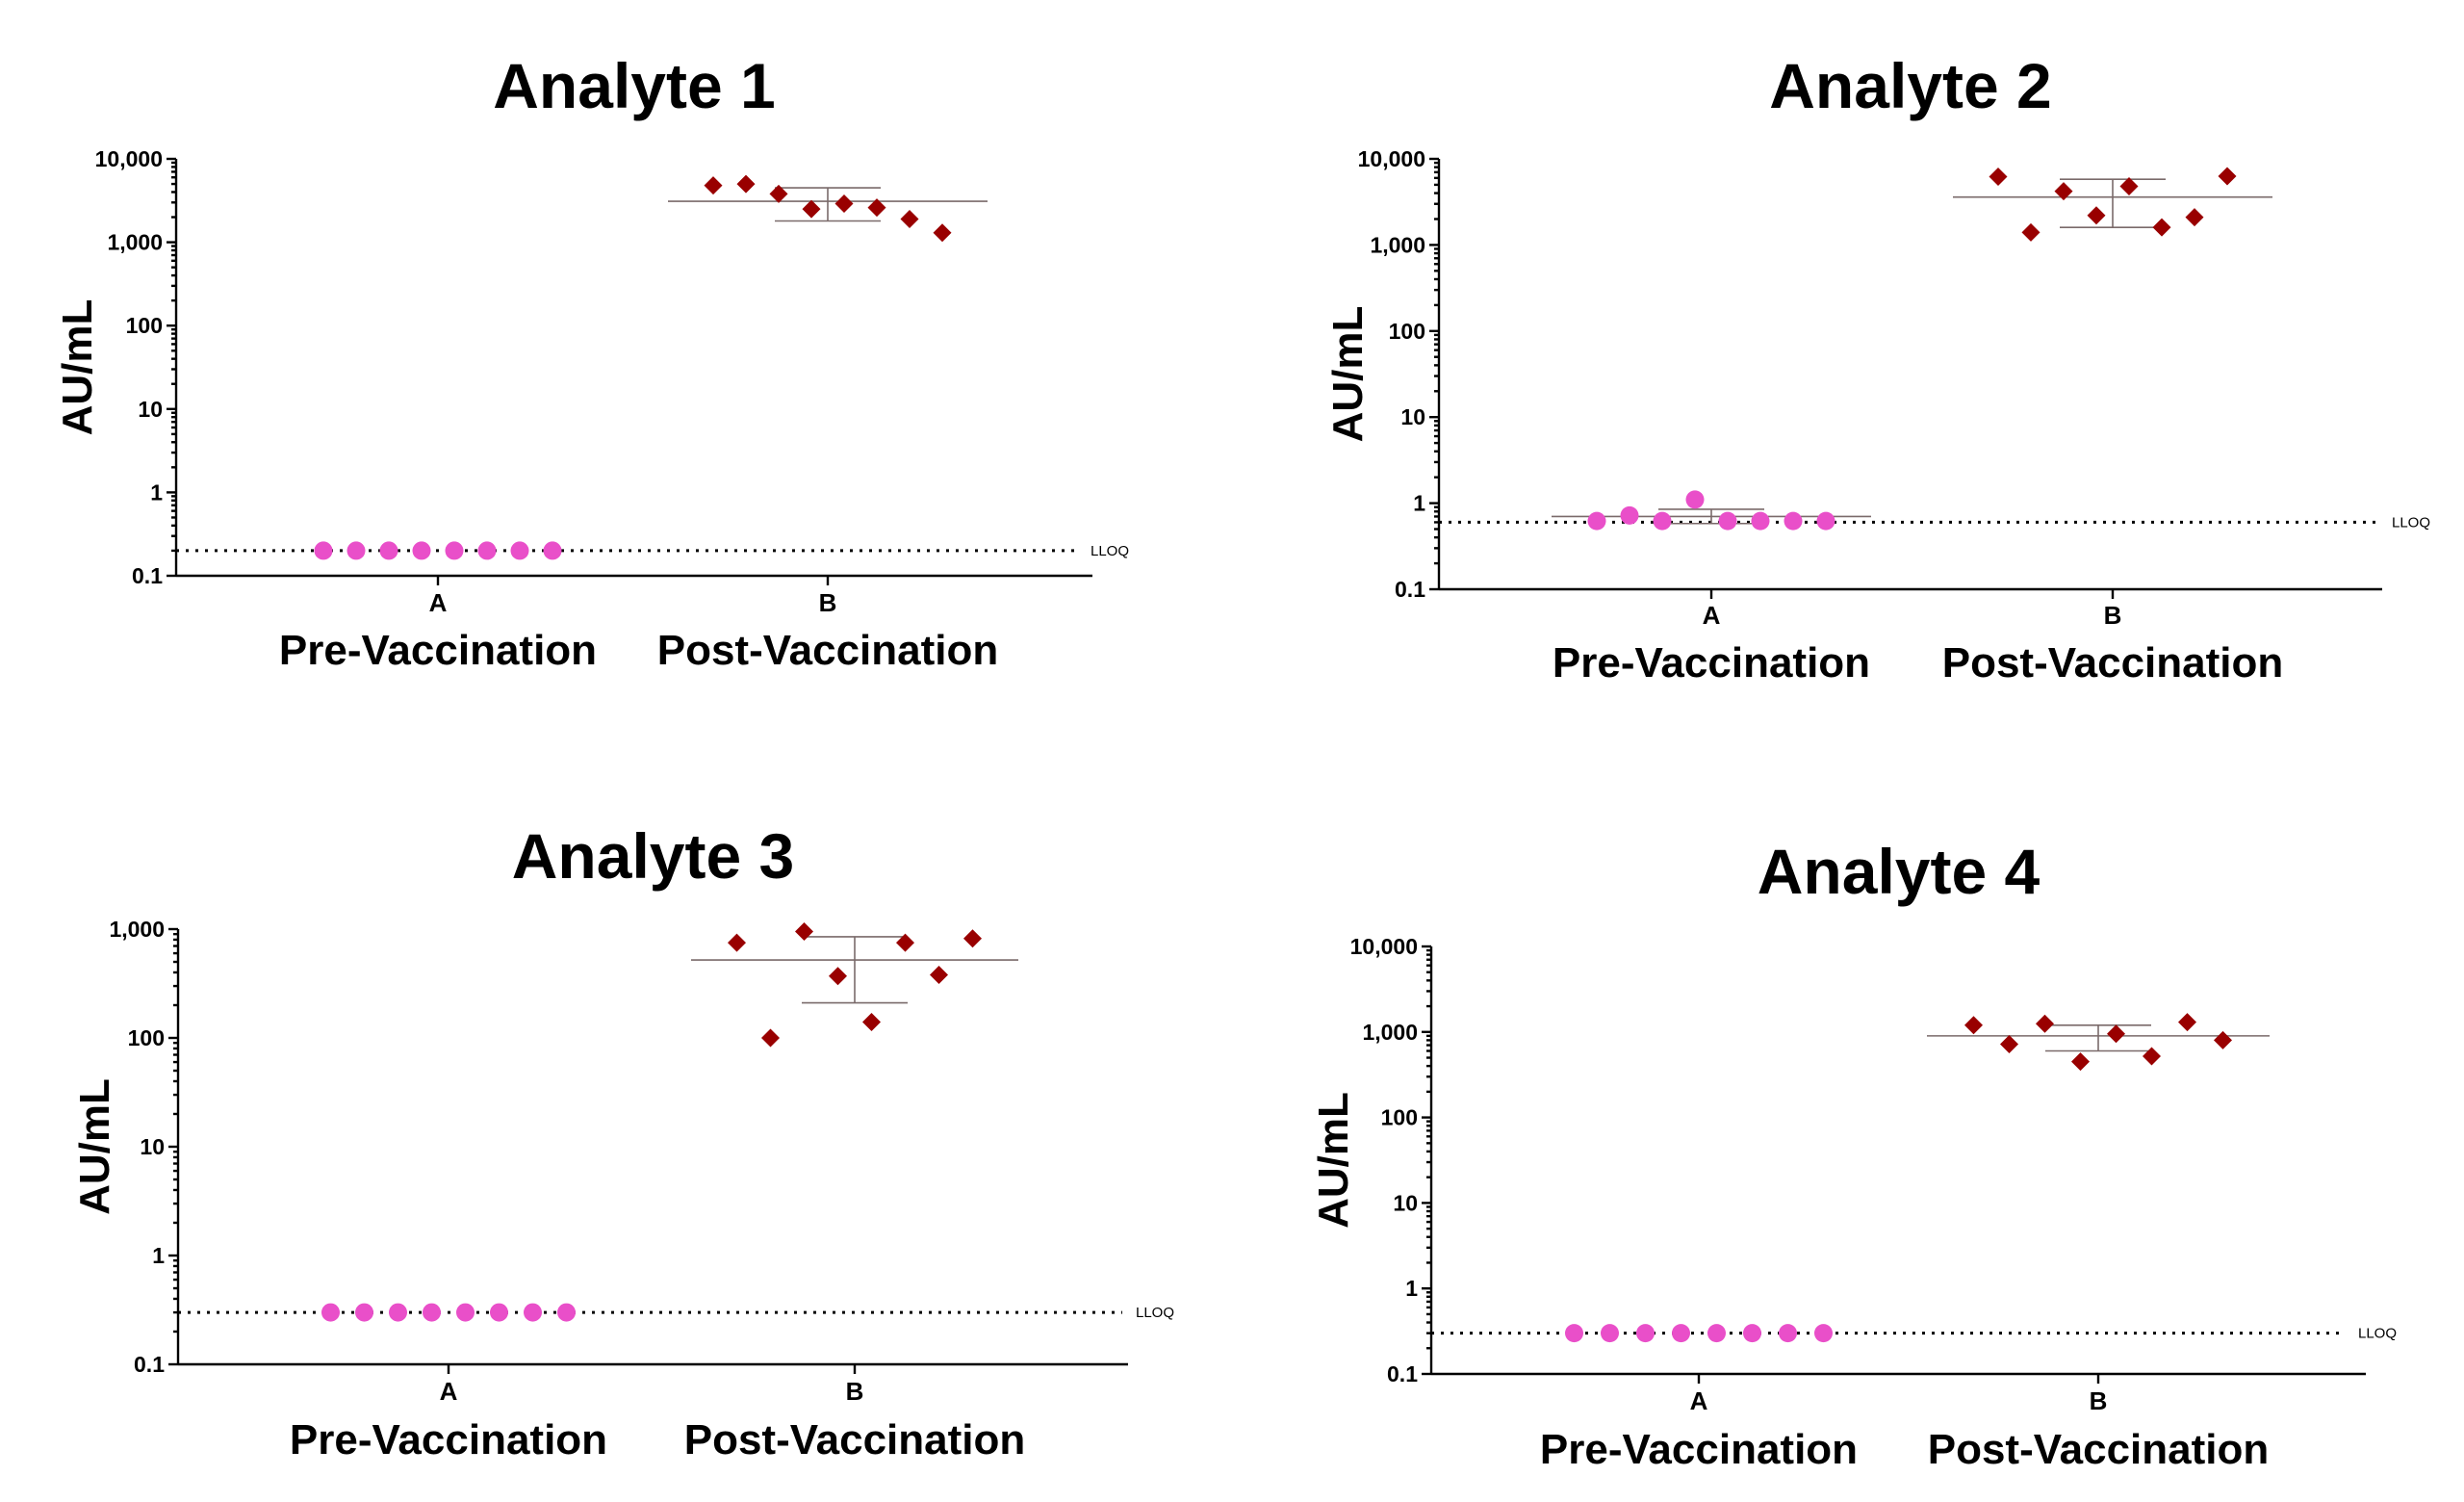 This screenshot has height=1502, width=2464. I want to click on chart-title: Analyte 2, so click(1910, 85).